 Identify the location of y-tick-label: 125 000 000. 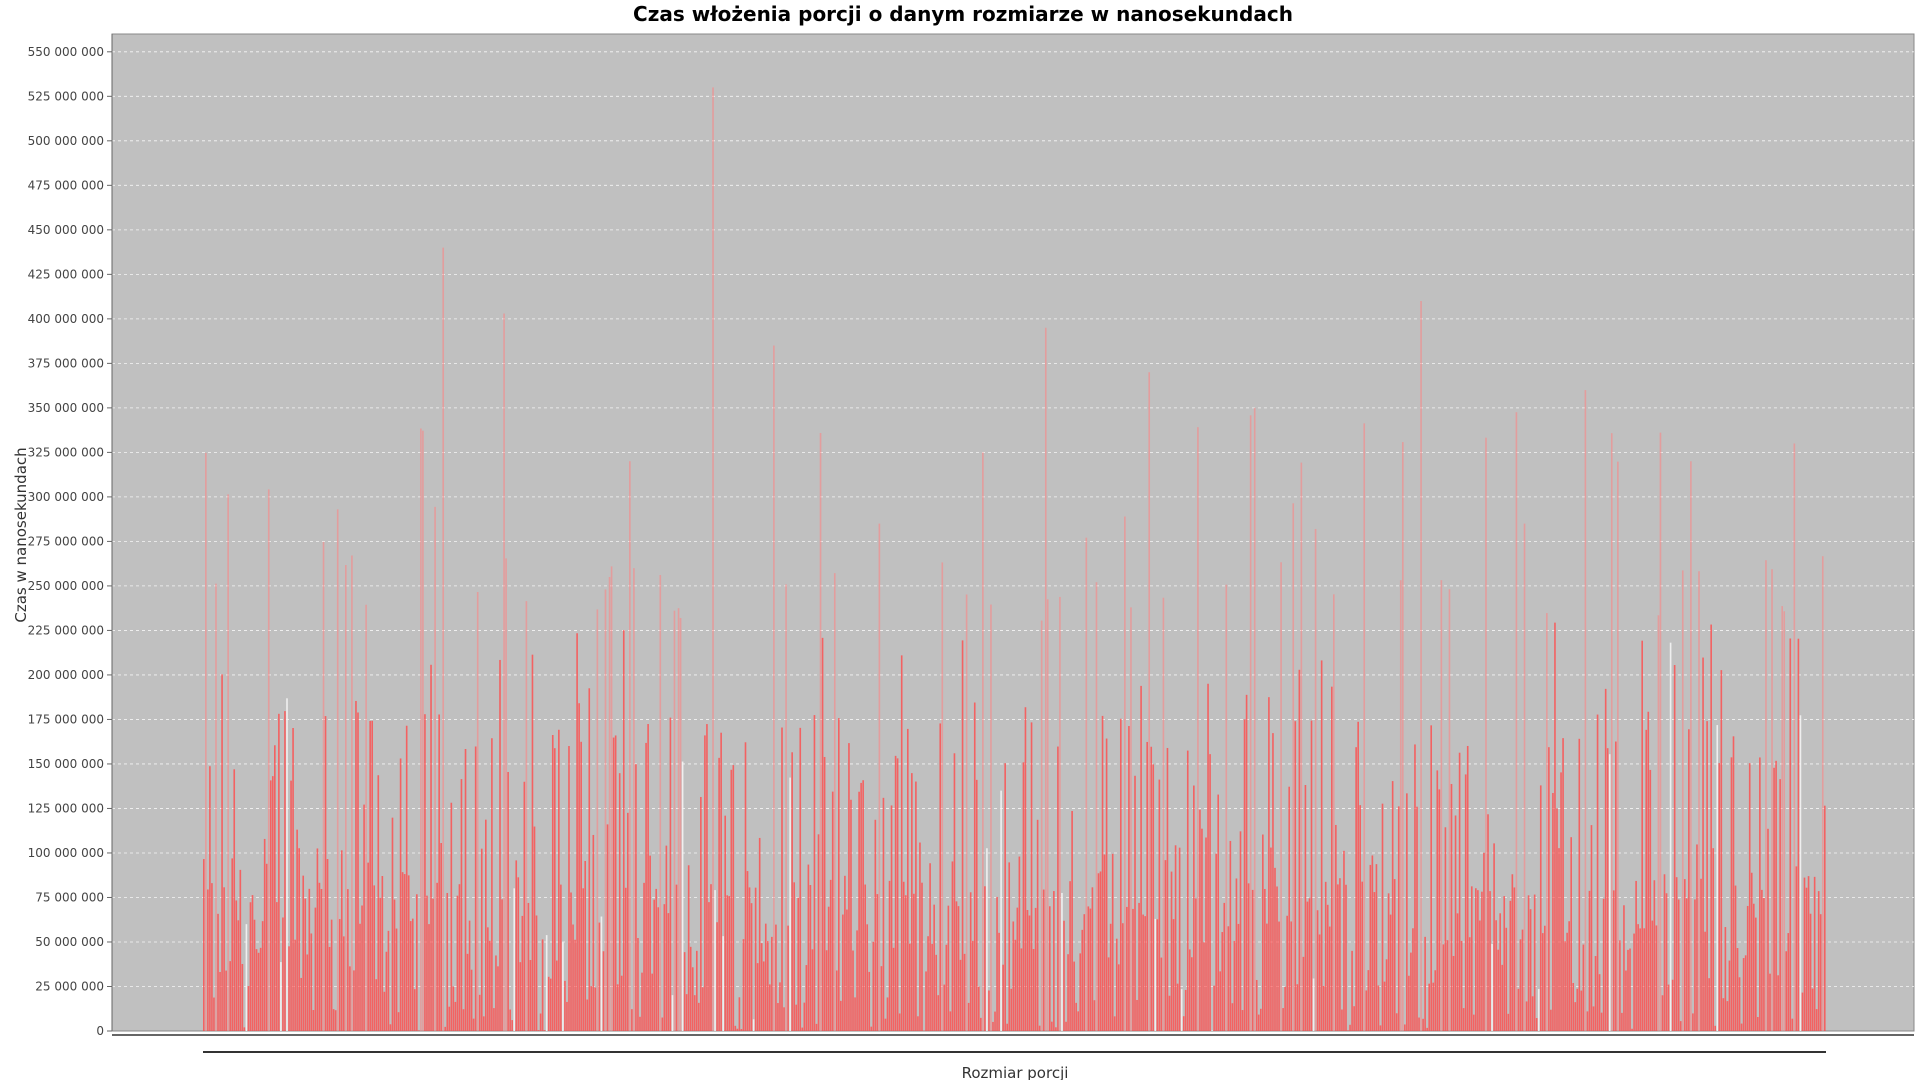
(66, 808).